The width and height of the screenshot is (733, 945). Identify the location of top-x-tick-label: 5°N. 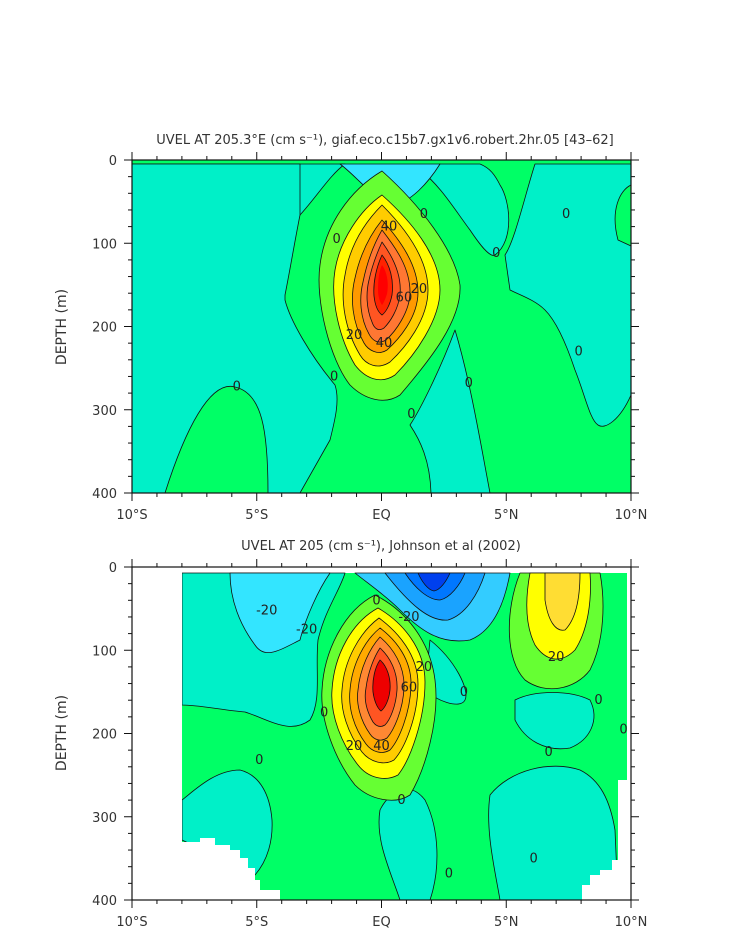
(506, 515).